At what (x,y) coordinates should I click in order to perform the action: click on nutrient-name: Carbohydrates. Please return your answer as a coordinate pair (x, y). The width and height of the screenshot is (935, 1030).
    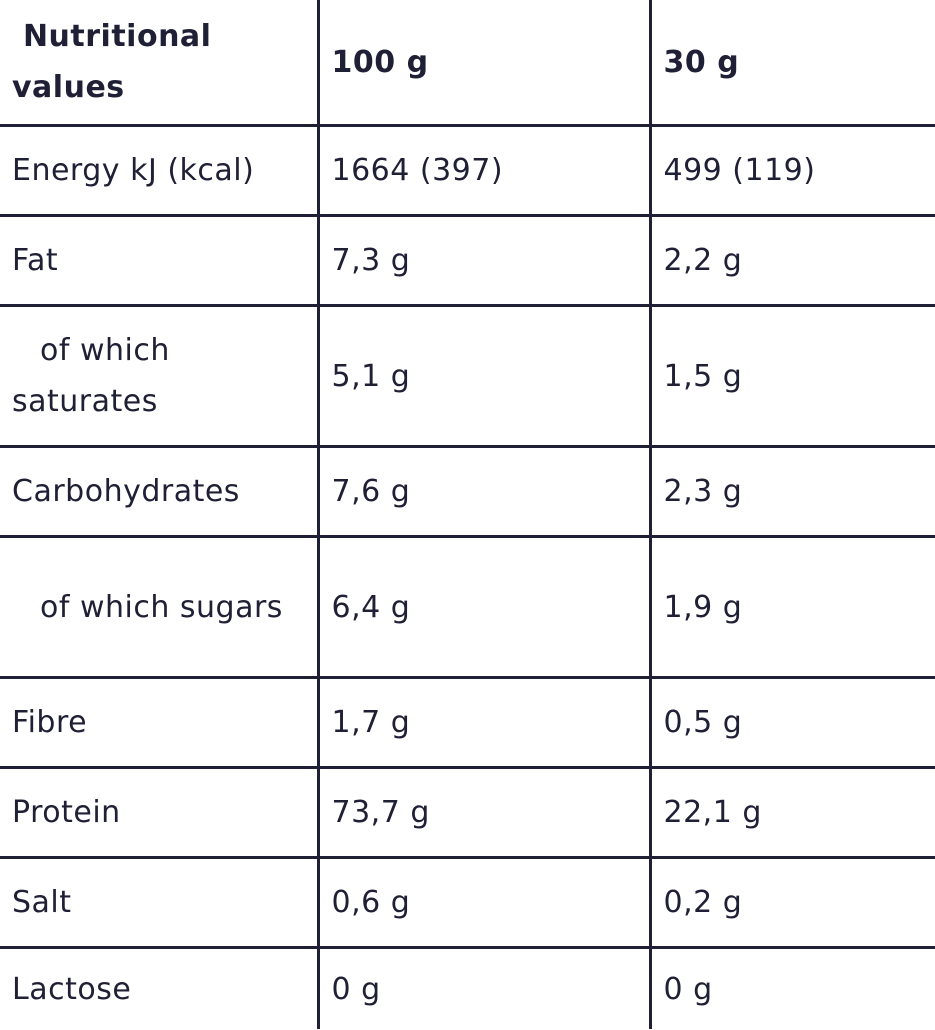
    Looking at the image, I should click on (159, 491).